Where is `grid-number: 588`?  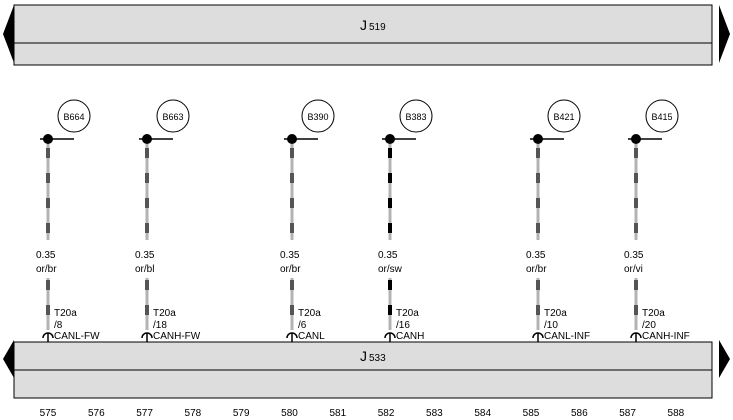 grid-number: 588 is located at coordinates (676, 413).